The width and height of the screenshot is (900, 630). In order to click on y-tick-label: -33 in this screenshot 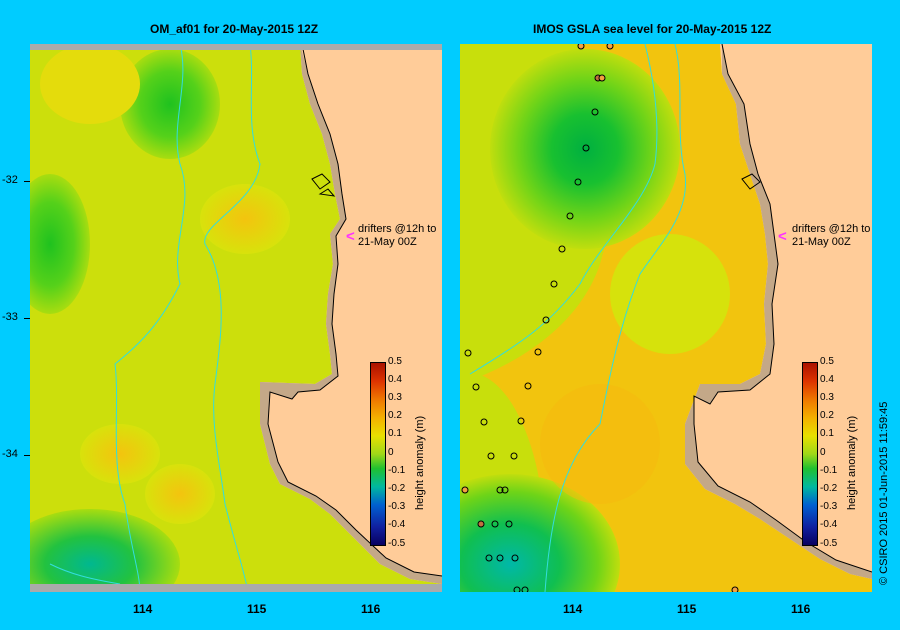, I will do `click(10, 317)`.